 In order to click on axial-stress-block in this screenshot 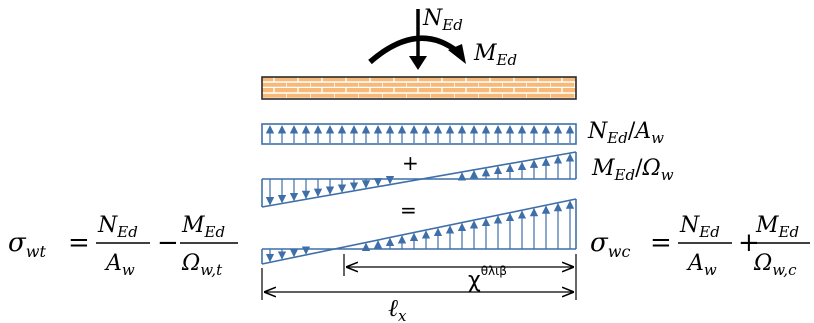, I will do `click(419, 134)`.